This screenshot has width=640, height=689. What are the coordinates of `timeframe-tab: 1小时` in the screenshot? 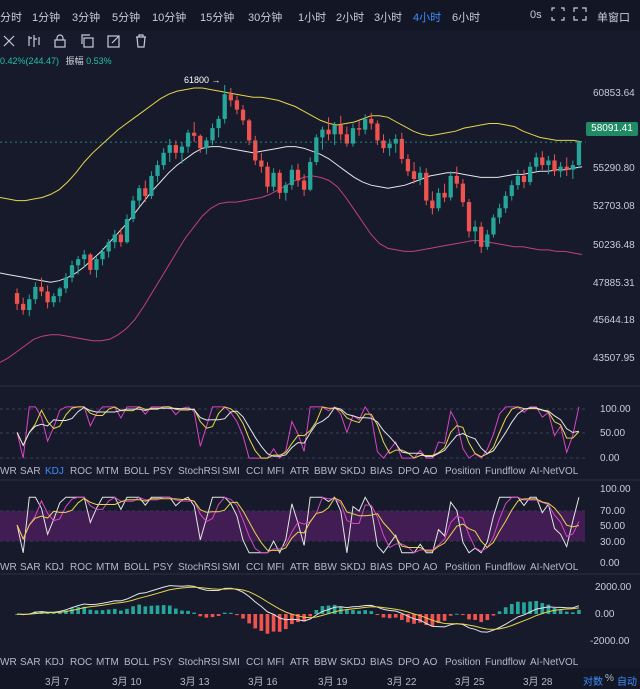 It's located at (312, 18).